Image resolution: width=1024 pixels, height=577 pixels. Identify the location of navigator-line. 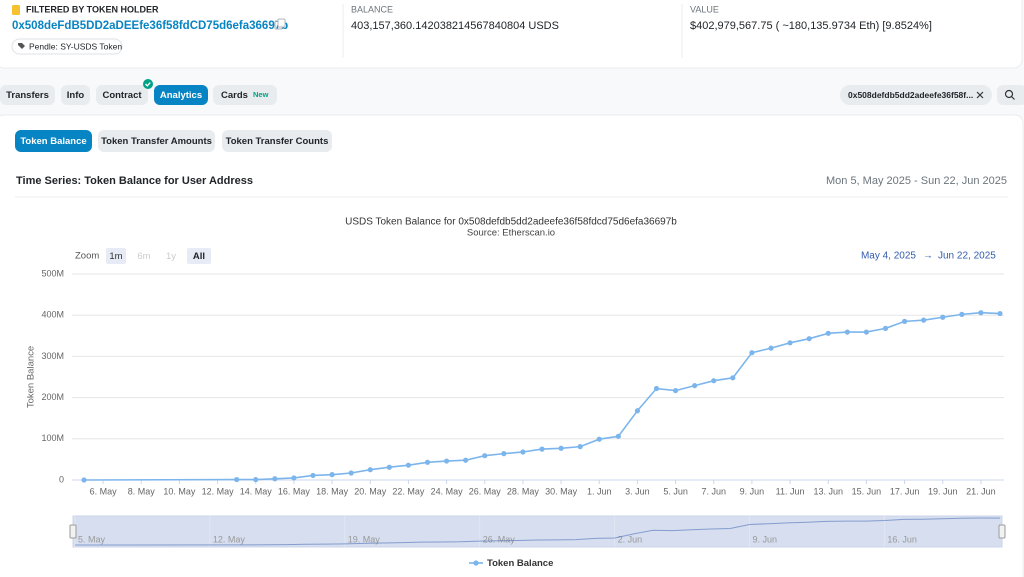
(537, 531).